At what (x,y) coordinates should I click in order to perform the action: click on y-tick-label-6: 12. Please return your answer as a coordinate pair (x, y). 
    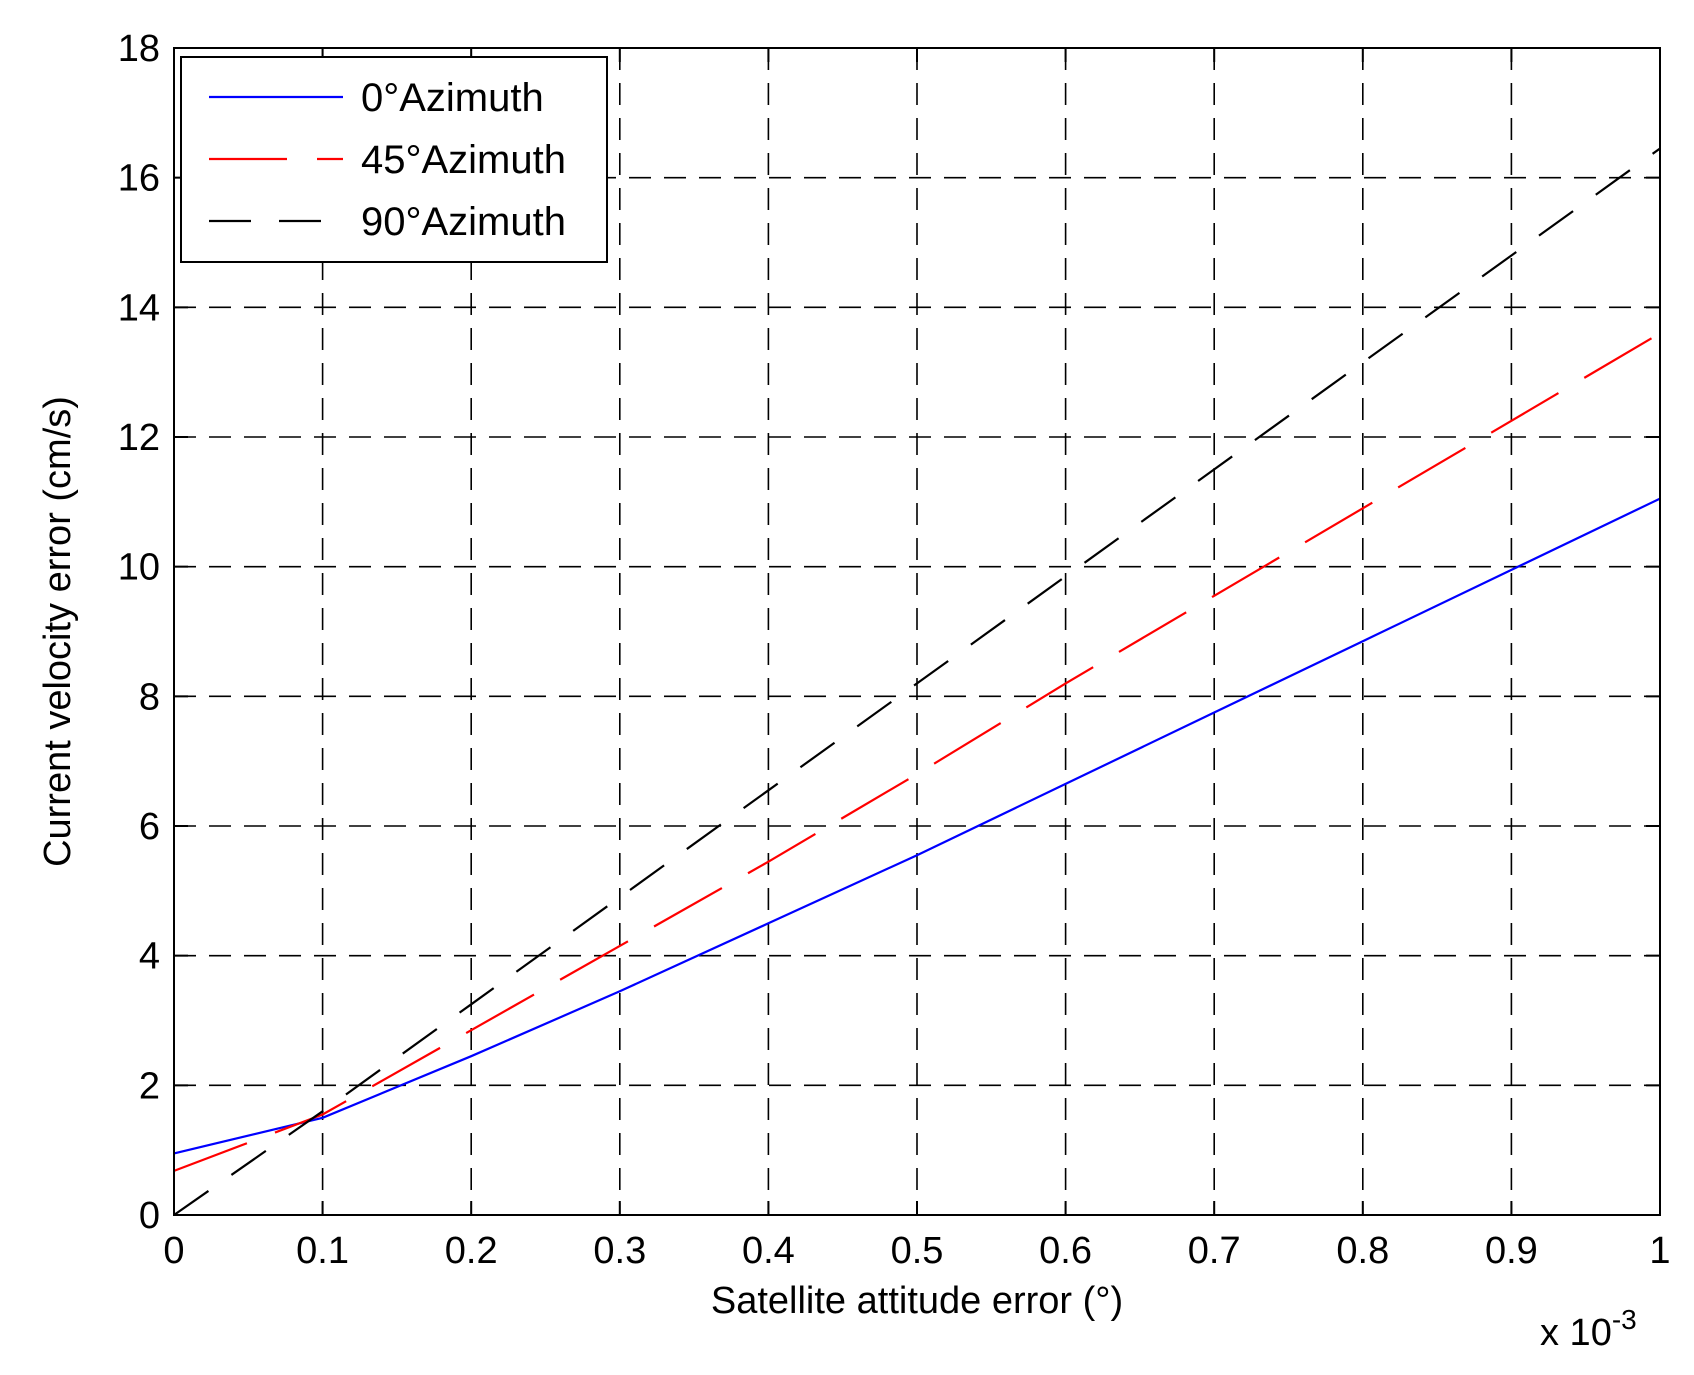
    Looking at the image, I should click on (139, 438).